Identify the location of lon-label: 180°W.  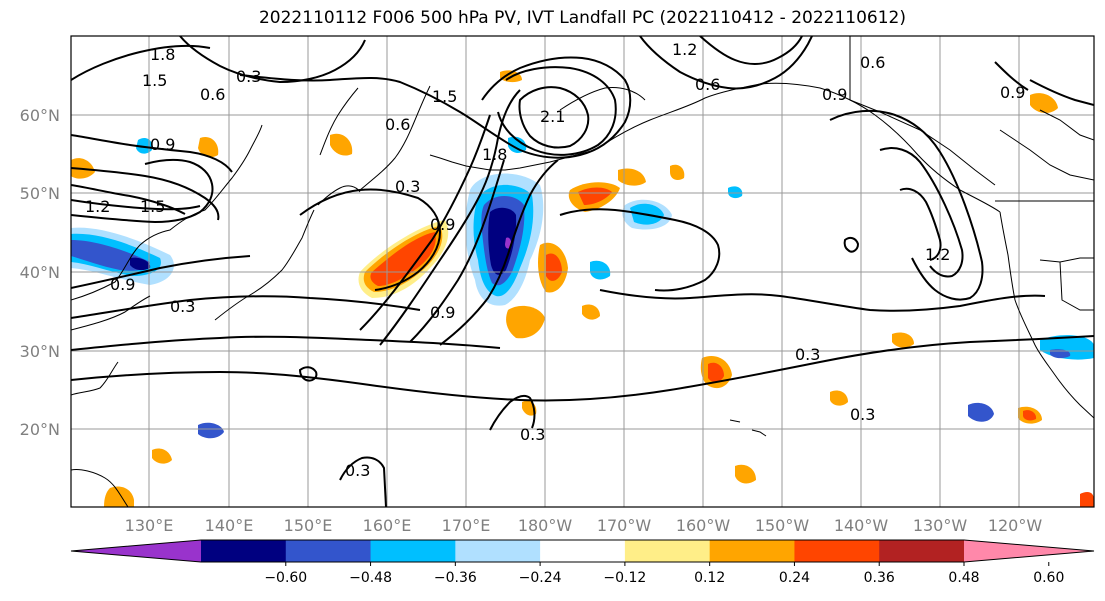
(545, 525).